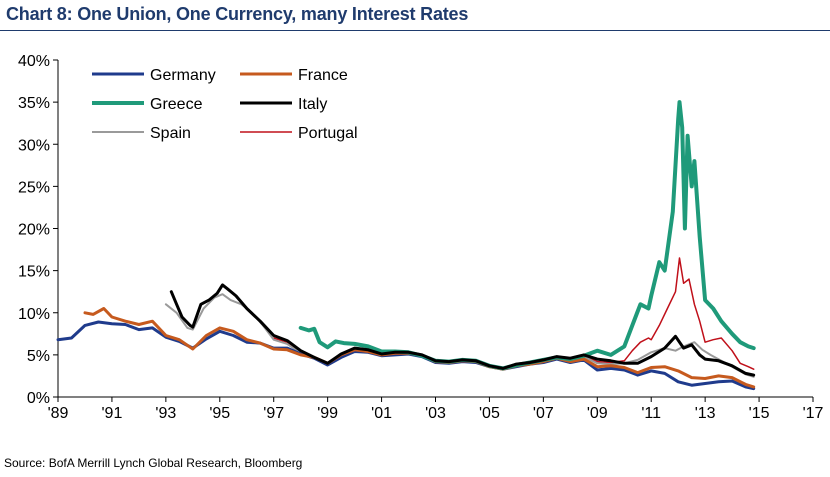 The height and width of the screenshot is (477, 830). What do you see at coordinates (759, 413) in the screenshot?
I see `x-tick-label: '15` at bounding box center [759, 413].